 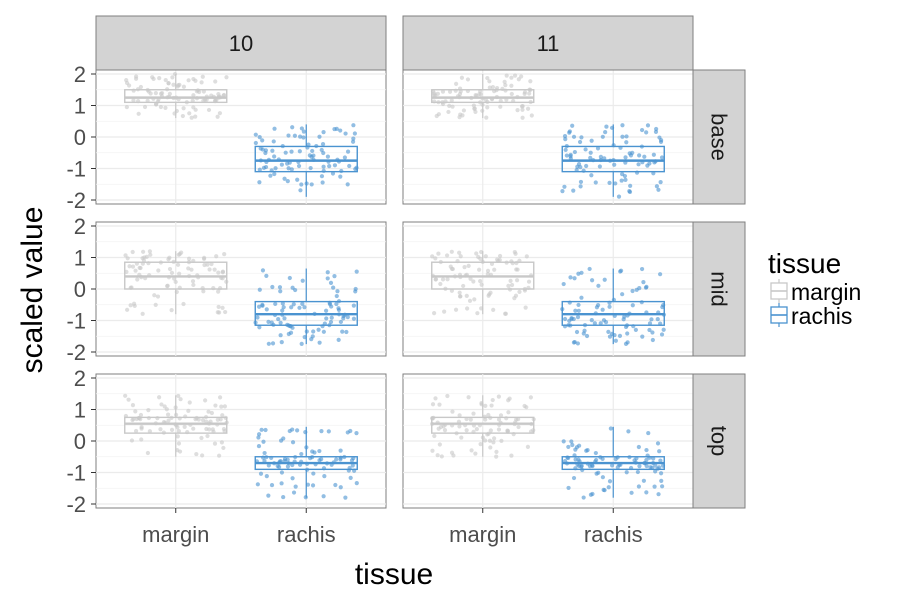 I want to click on panel-10-mid, so click(x=241, y=289).